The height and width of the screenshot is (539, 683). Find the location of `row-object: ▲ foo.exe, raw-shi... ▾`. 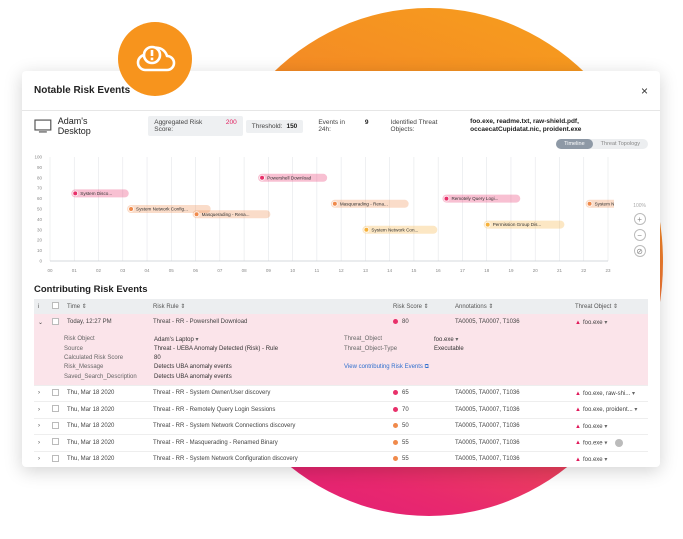

row-object: ▲ foo.exe, raw-shi... ▾ is located at coordinates (609, 393).